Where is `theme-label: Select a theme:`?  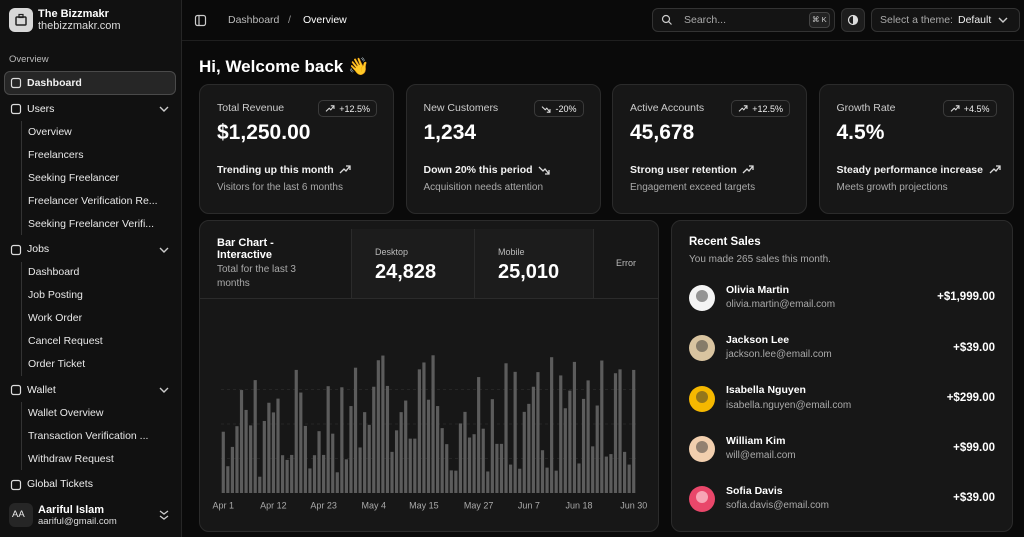 theme-label: Select a theme: is located at coordinates (916, 19).